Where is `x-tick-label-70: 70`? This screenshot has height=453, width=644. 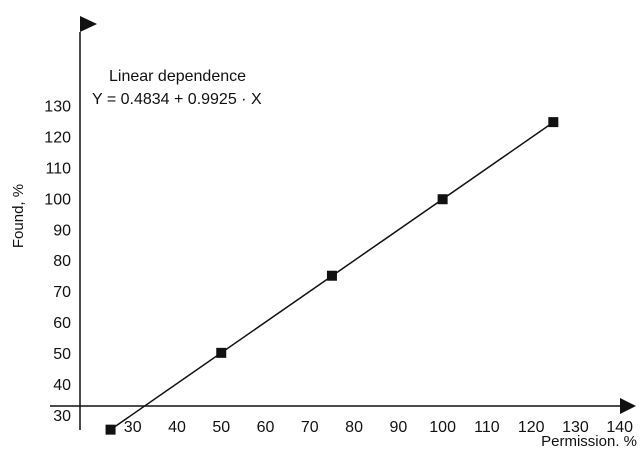
x-tick-label-70: 70 is located at coordinates (310, 427).